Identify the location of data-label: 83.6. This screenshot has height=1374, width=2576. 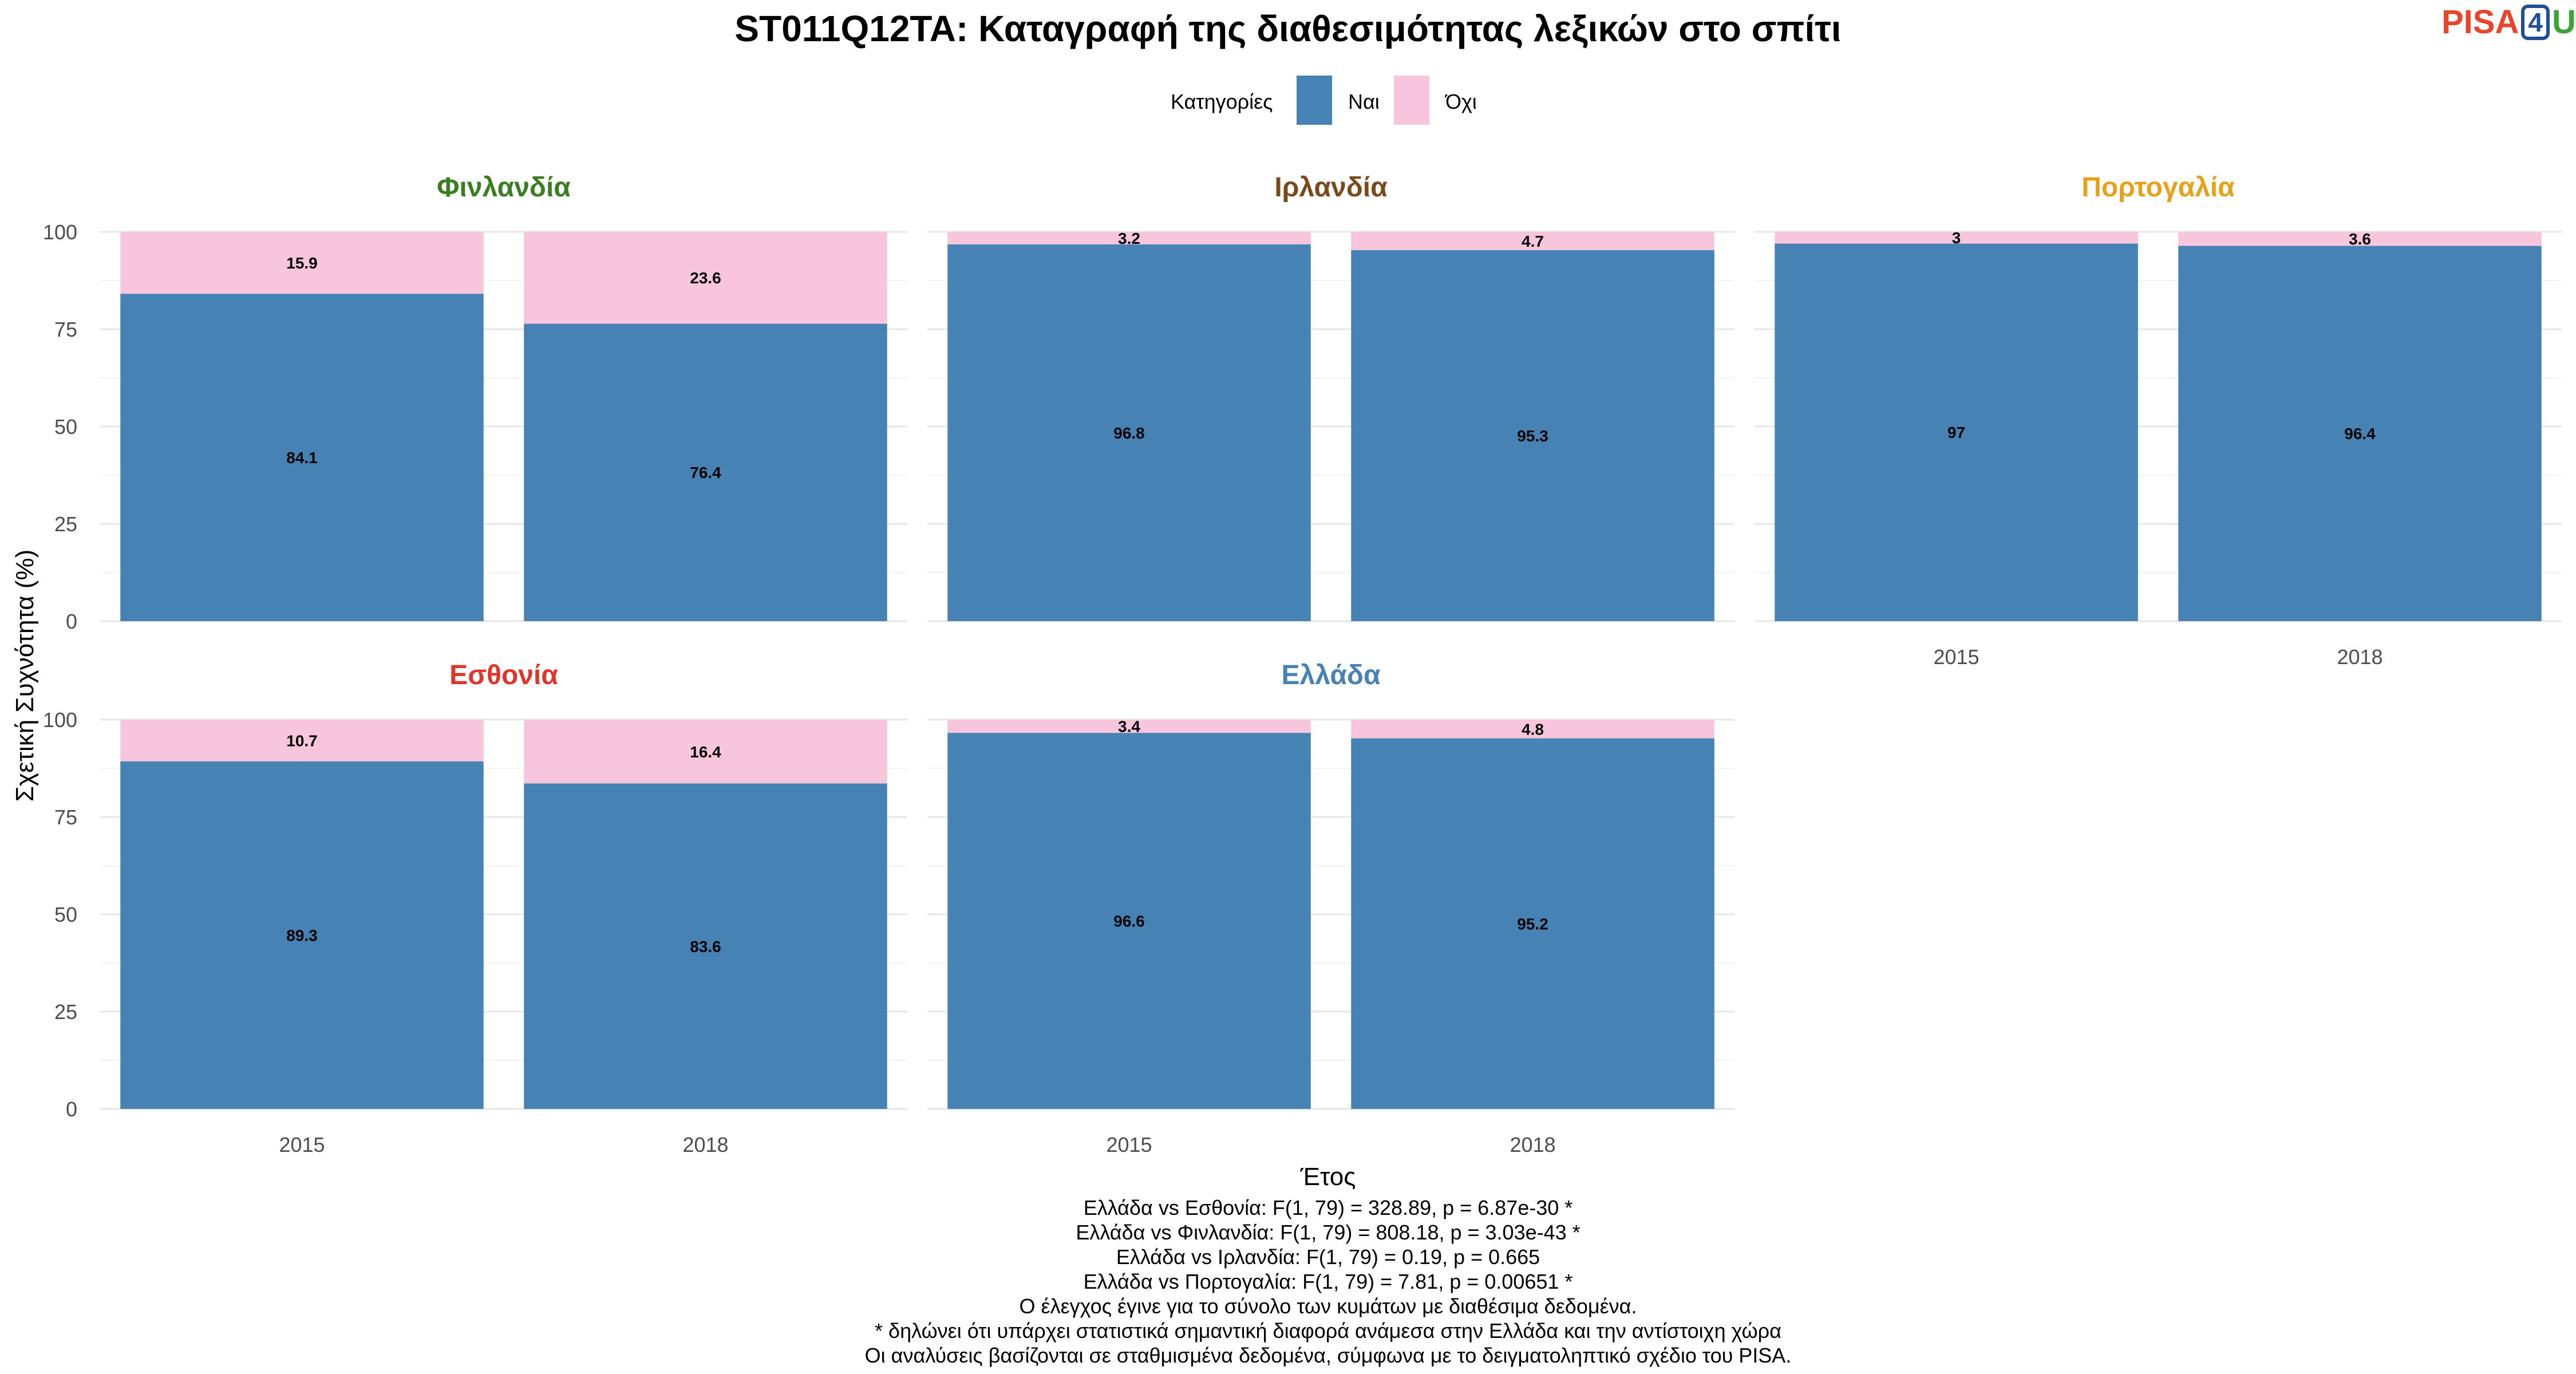
(705, 947).